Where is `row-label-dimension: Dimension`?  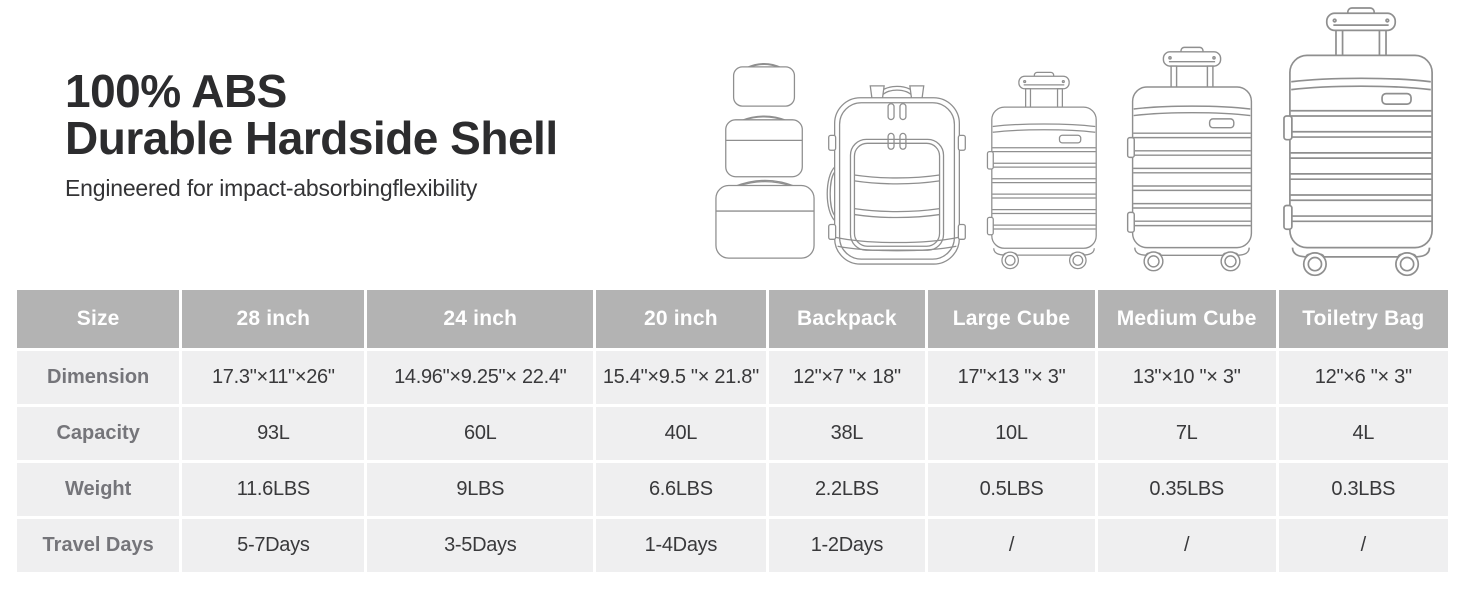 row-label-dimension: Dimension is located at coordinates (98, 377).